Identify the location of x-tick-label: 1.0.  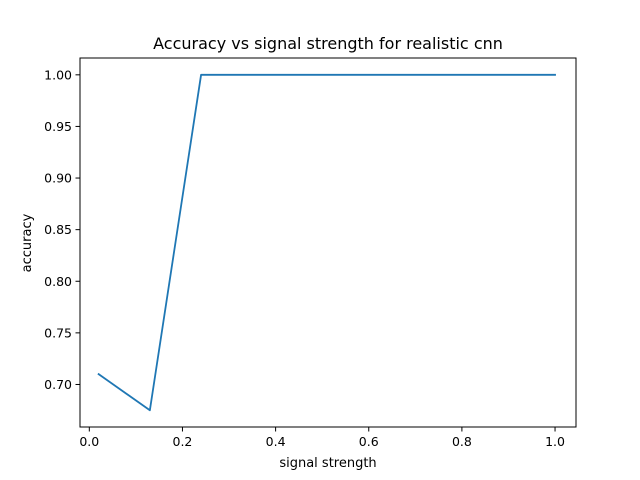
(555, 441).